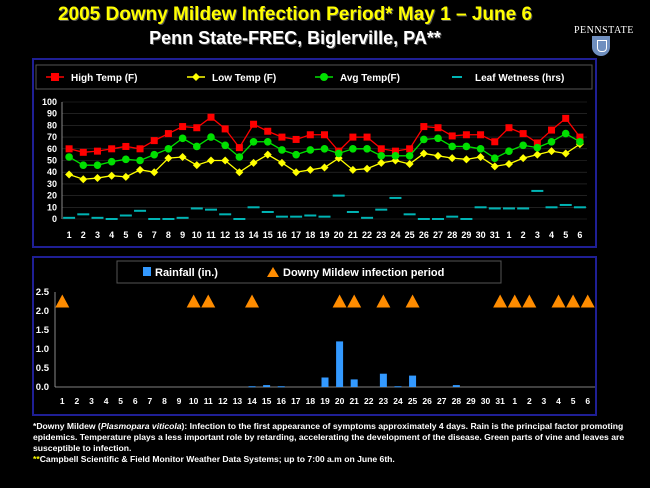 The image size is (650, 488). I want to click on legend-marker-high, so click(55, 77).